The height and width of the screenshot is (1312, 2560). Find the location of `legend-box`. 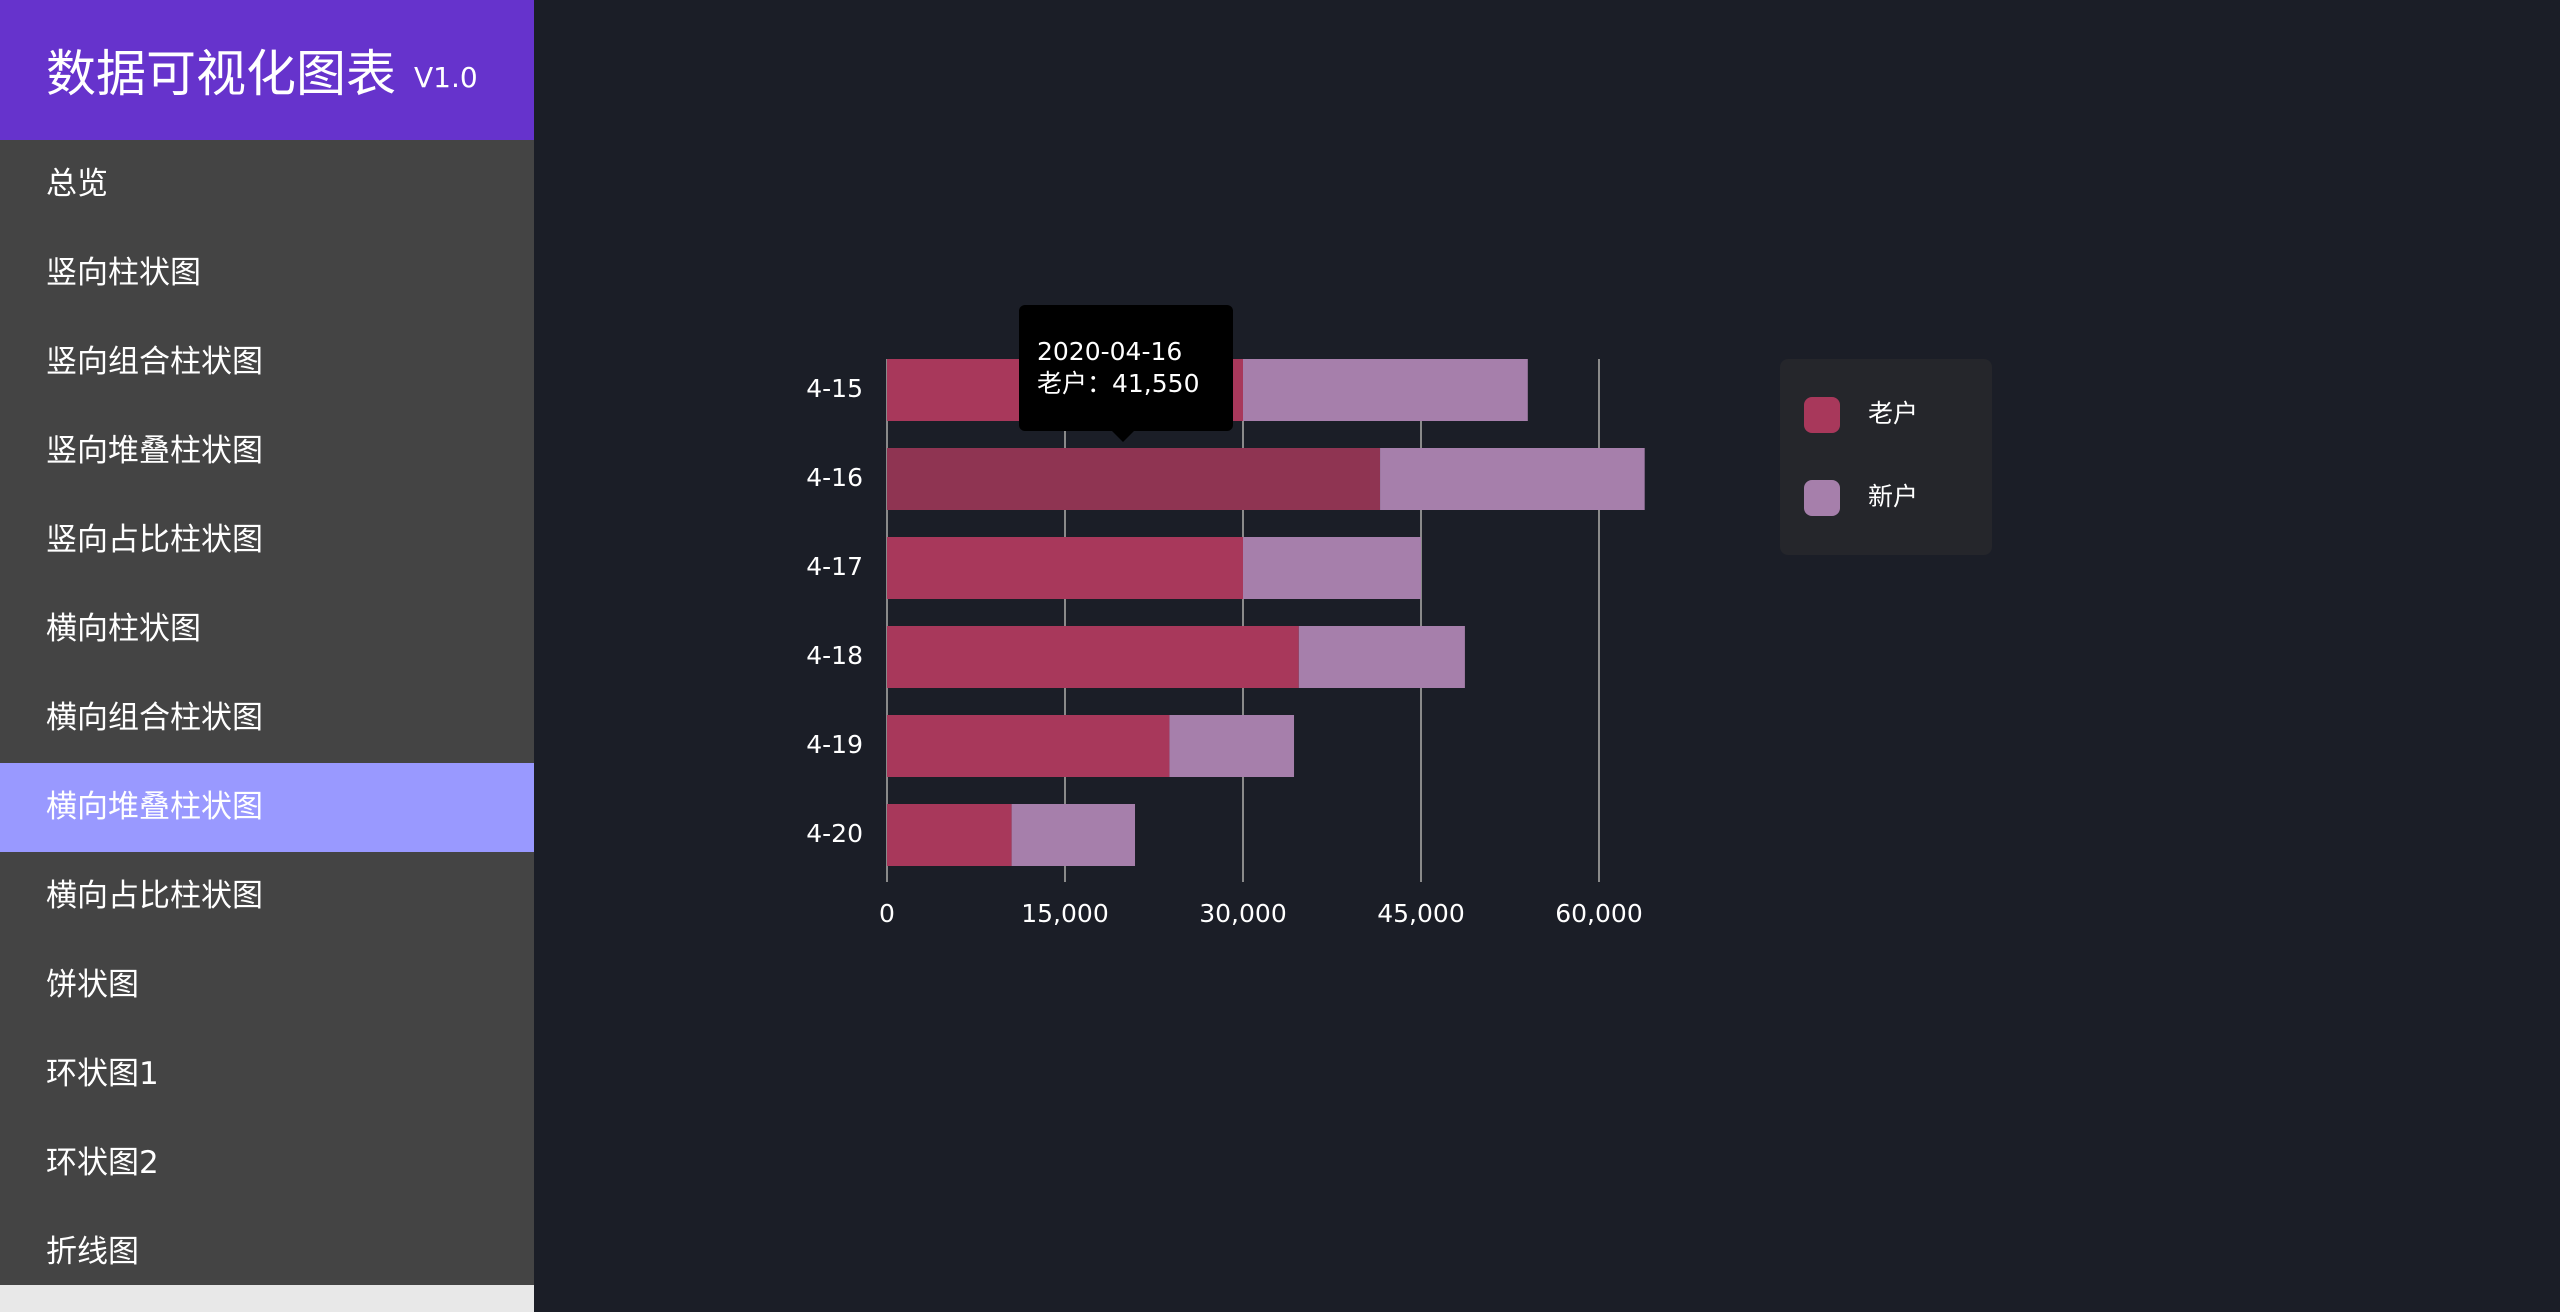

legend-box is located at coordinates (1886, 457).